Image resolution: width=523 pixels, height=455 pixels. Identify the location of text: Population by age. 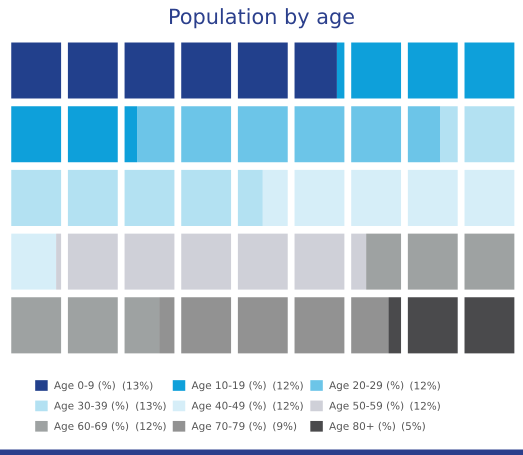
(262, 18).